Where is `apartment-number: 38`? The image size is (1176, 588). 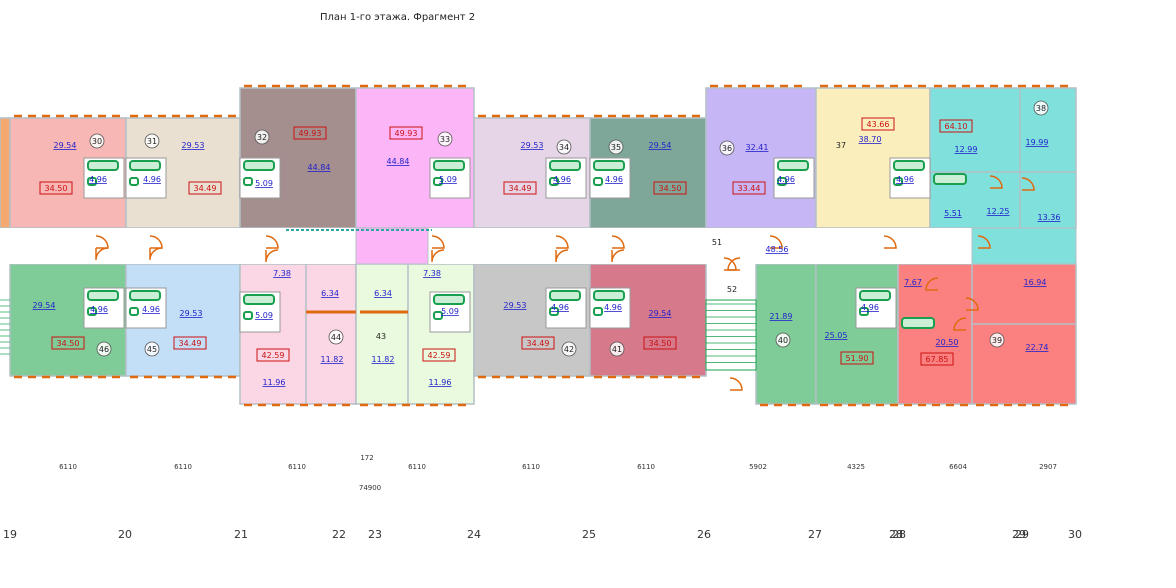 apartment-number: 38 is located at coordinates (1041, 108).